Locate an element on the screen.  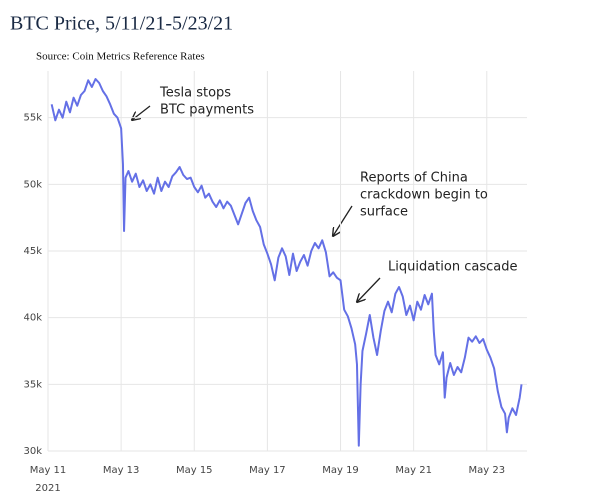
annotation: Reports of China is located at coordinates (414, 178).